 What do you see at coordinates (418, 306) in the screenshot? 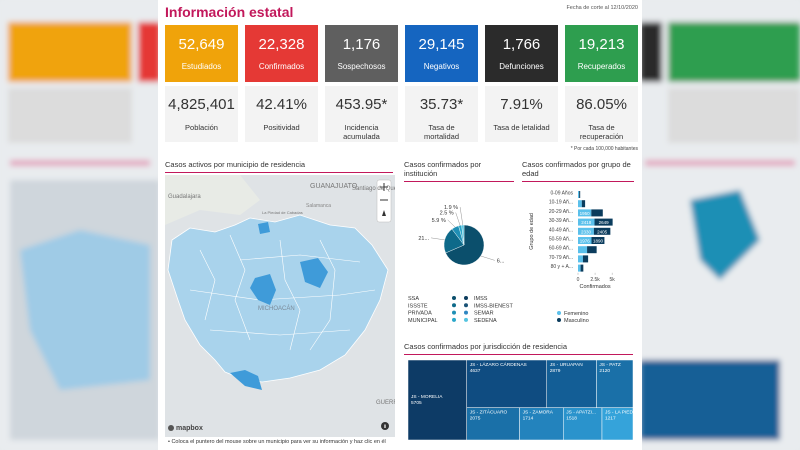
I see `legend-label: ISSSTE` at bounding box center [418, 306].